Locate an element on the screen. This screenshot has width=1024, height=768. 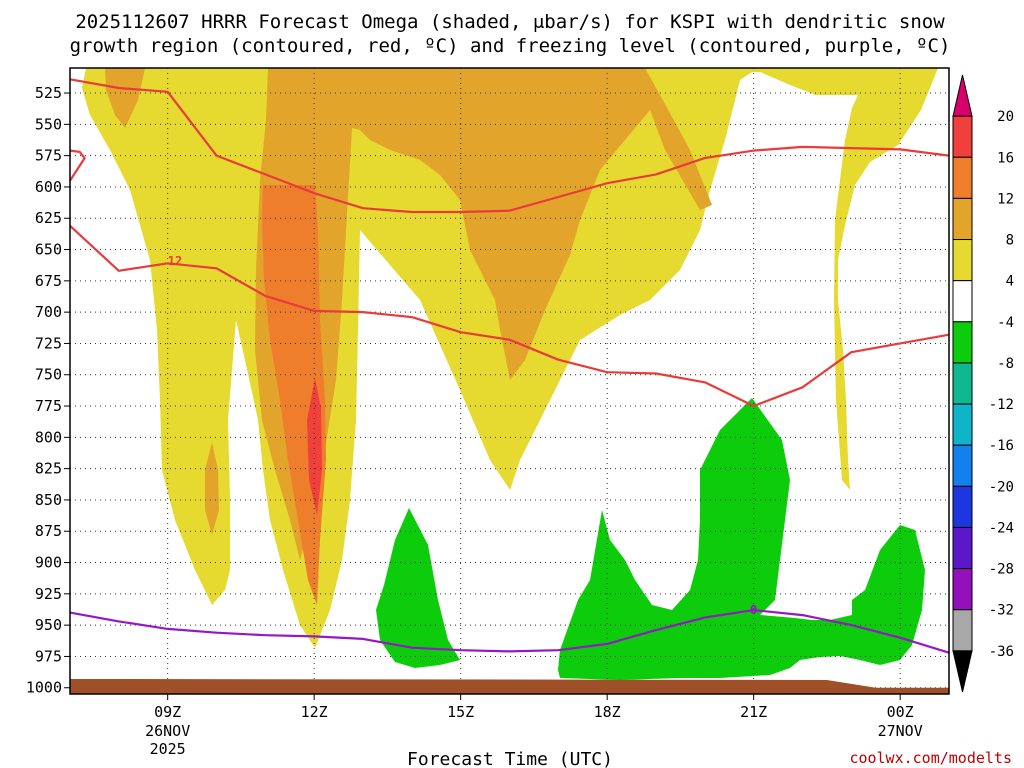
y-tick-label: 800 is located at coordinates (48, 437).